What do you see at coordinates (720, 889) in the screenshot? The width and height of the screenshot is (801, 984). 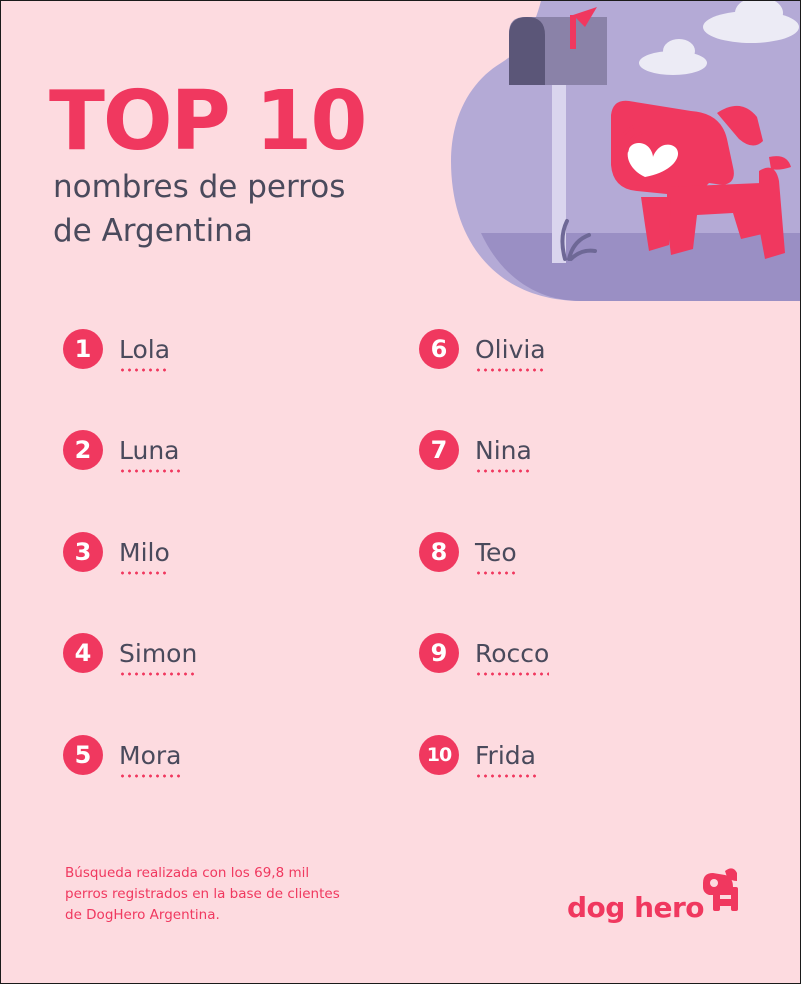 I see `doghero-dog-icon` at bounding box center [720, 889].